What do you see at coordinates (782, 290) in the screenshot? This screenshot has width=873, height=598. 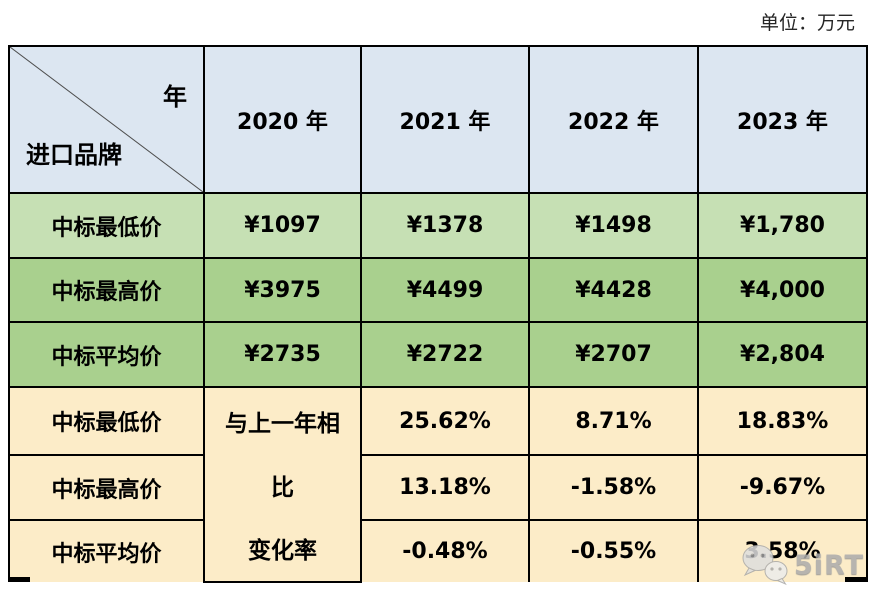 I see `price-cell: ¥4,000` at bounding box center [782, 290].